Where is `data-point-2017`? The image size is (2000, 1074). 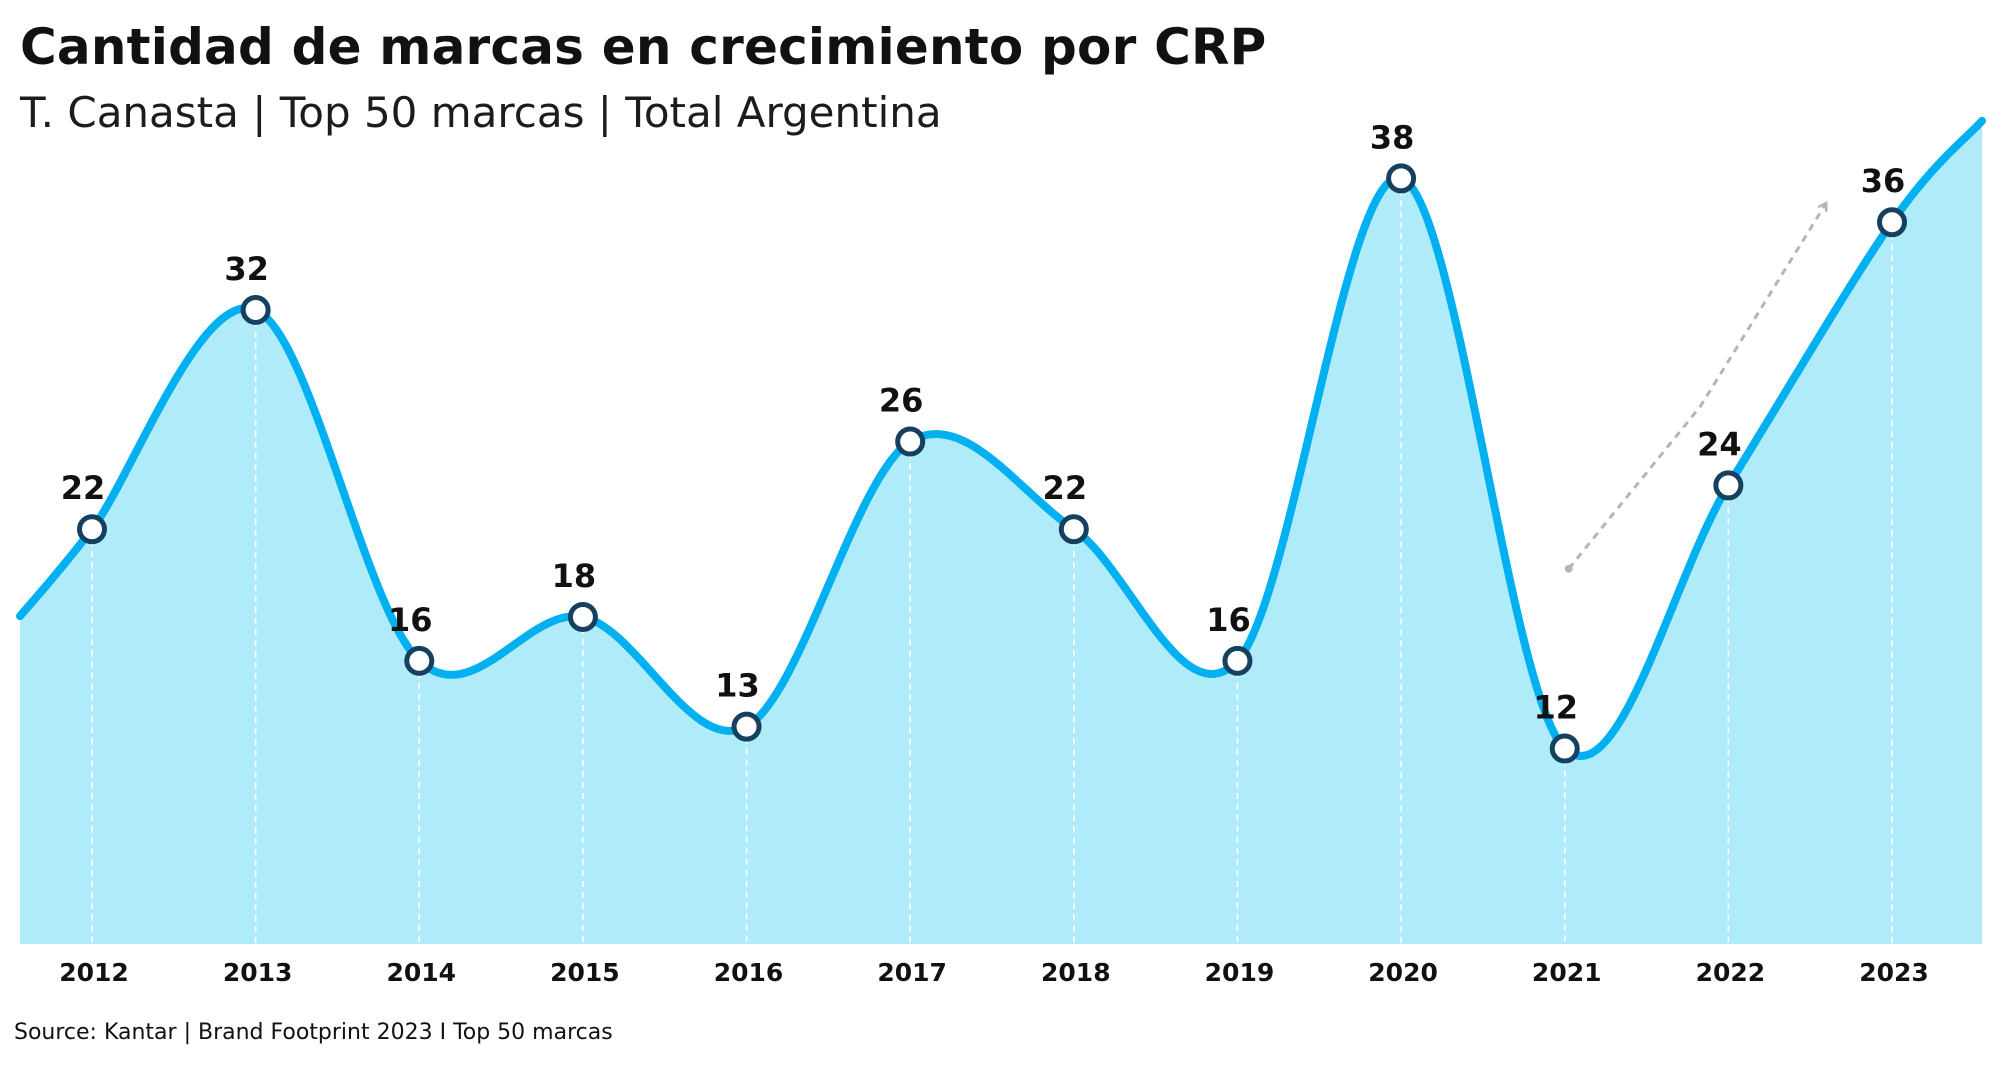 data-point-2017 is located at coordinates (910, 441).